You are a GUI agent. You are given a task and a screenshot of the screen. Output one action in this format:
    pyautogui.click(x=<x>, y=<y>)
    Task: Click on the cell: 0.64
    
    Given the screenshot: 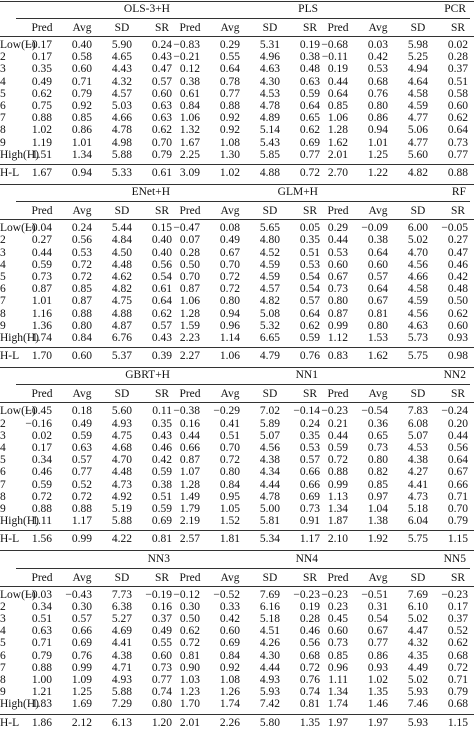 What is the action you would take?
    pyautogui.click(x=229, y=69)
    